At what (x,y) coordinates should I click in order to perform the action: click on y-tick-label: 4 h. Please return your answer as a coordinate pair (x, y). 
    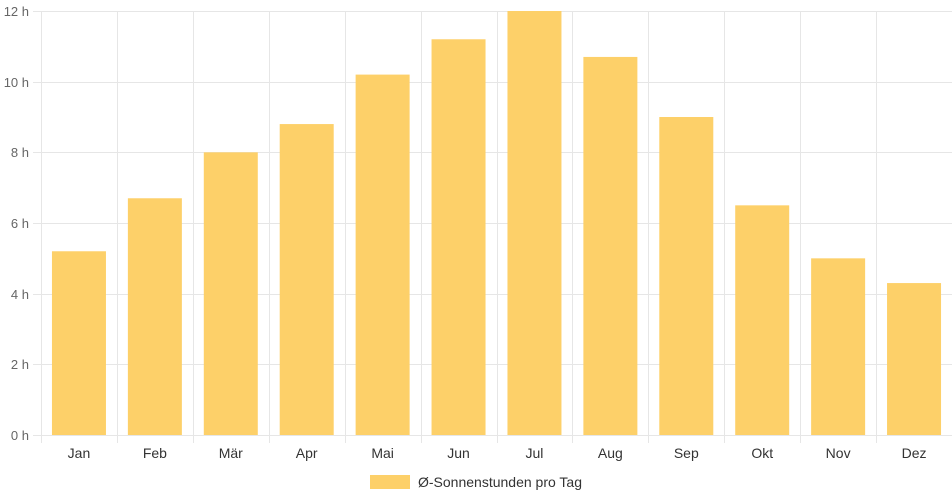
    Looking at the image, I should click on (20, 294).